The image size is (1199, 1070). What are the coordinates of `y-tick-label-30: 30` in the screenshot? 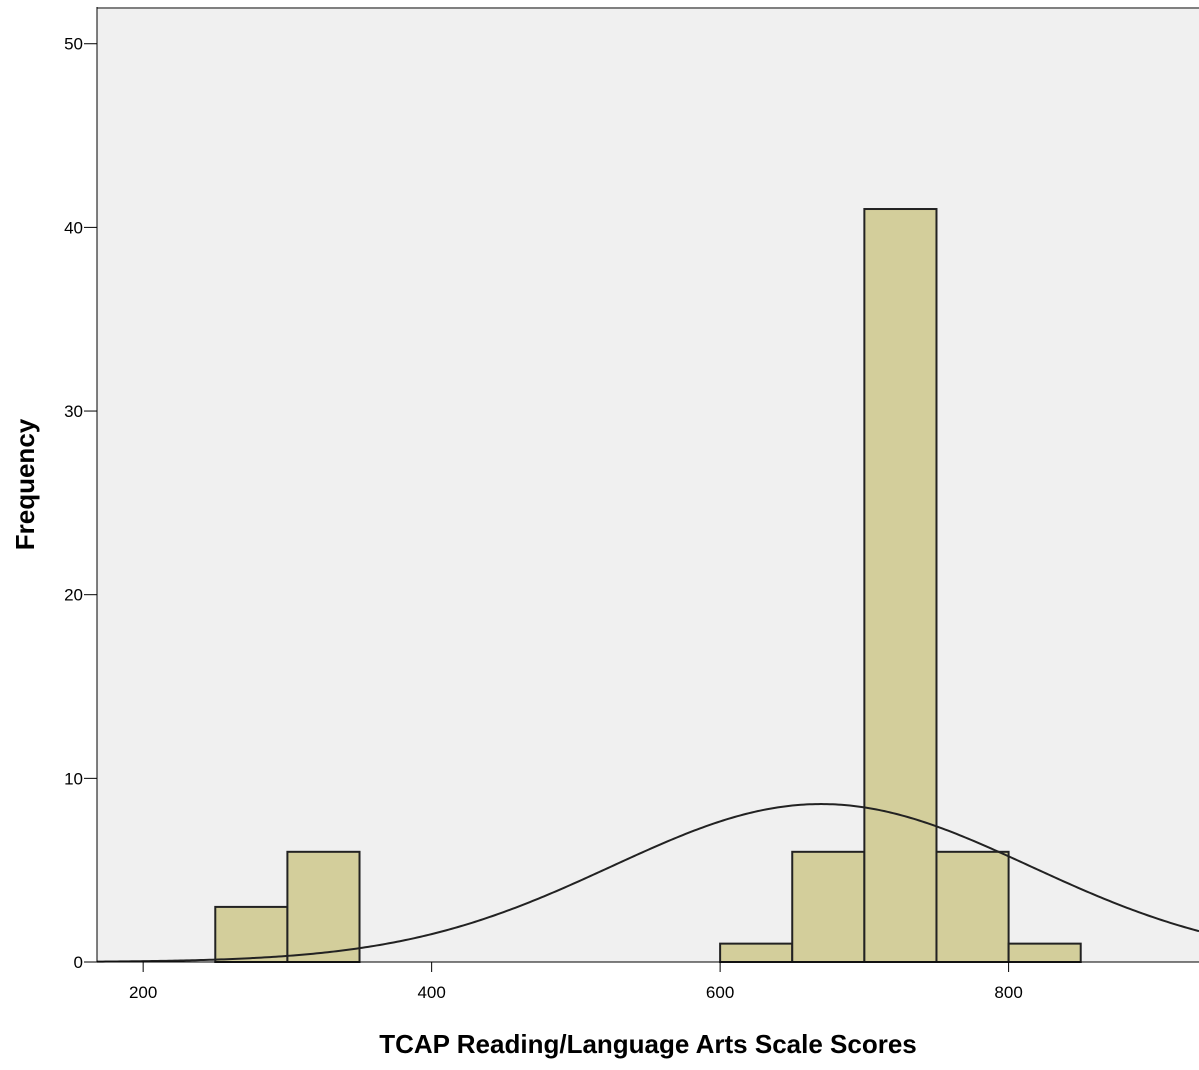 It's located at (73, 411).